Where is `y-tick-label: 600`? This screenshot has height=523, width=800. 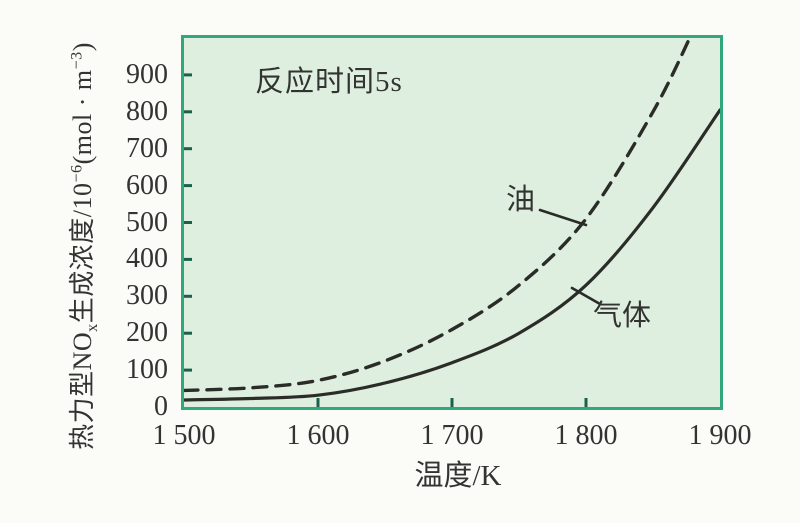
y-tick-label: 600 is located at coordinates (147, 185).